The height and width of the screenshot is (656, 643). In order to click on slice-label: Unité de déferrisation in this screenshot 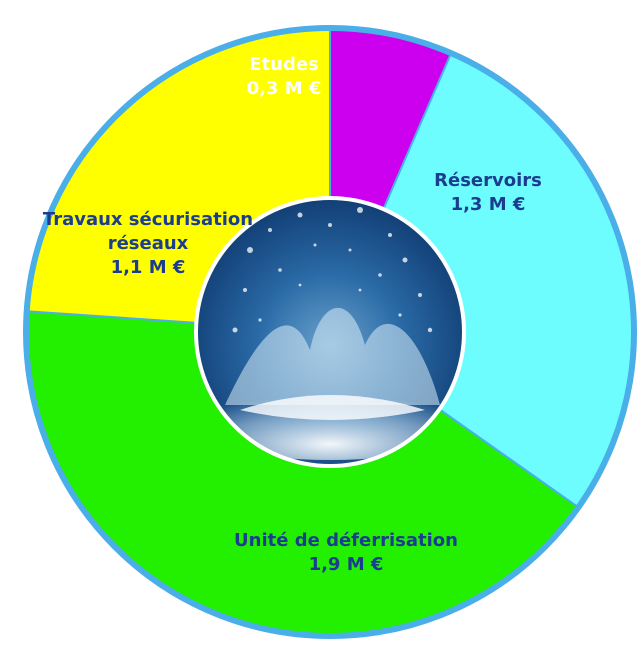, I will do `click(346, 540)`.